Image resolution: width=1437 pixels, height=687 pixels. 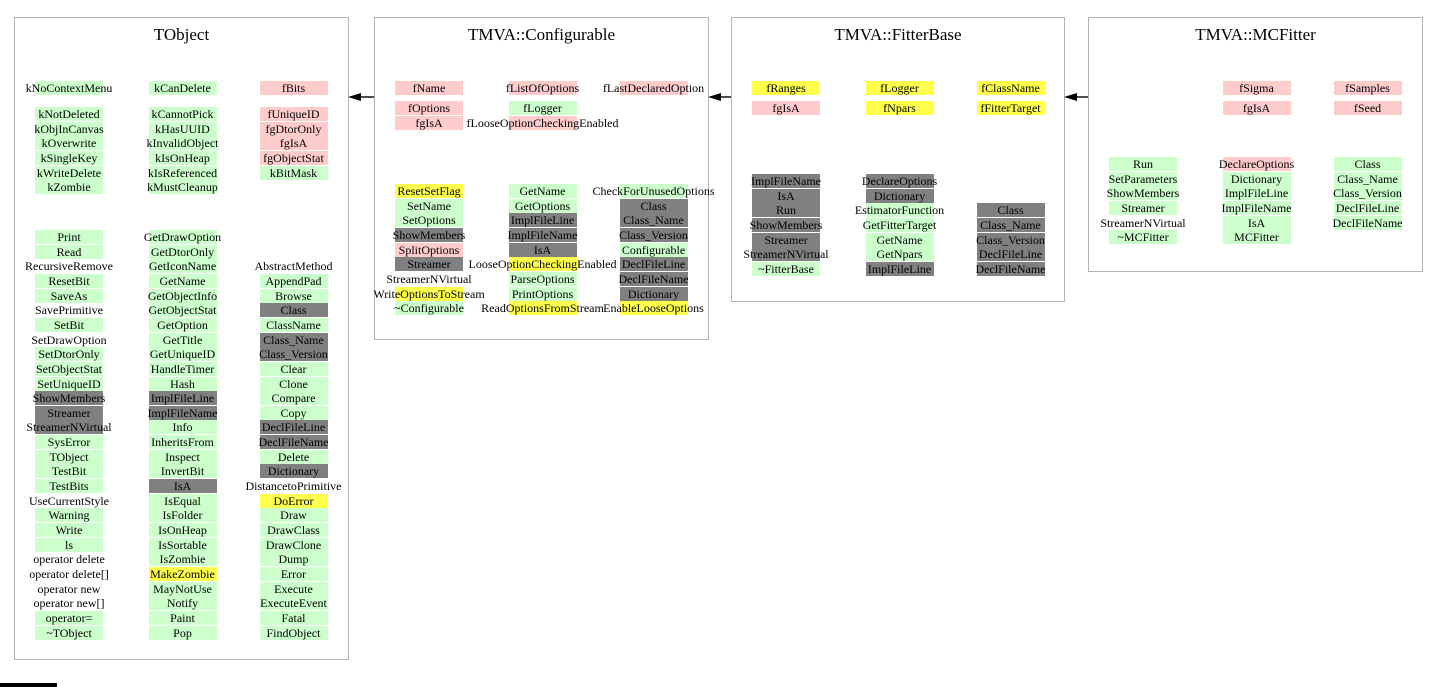 What do you see at coordinates (1367, 207) in the screenshot?
I see `method-cell: DeclFileLine` at bounding box center [1367, 207].